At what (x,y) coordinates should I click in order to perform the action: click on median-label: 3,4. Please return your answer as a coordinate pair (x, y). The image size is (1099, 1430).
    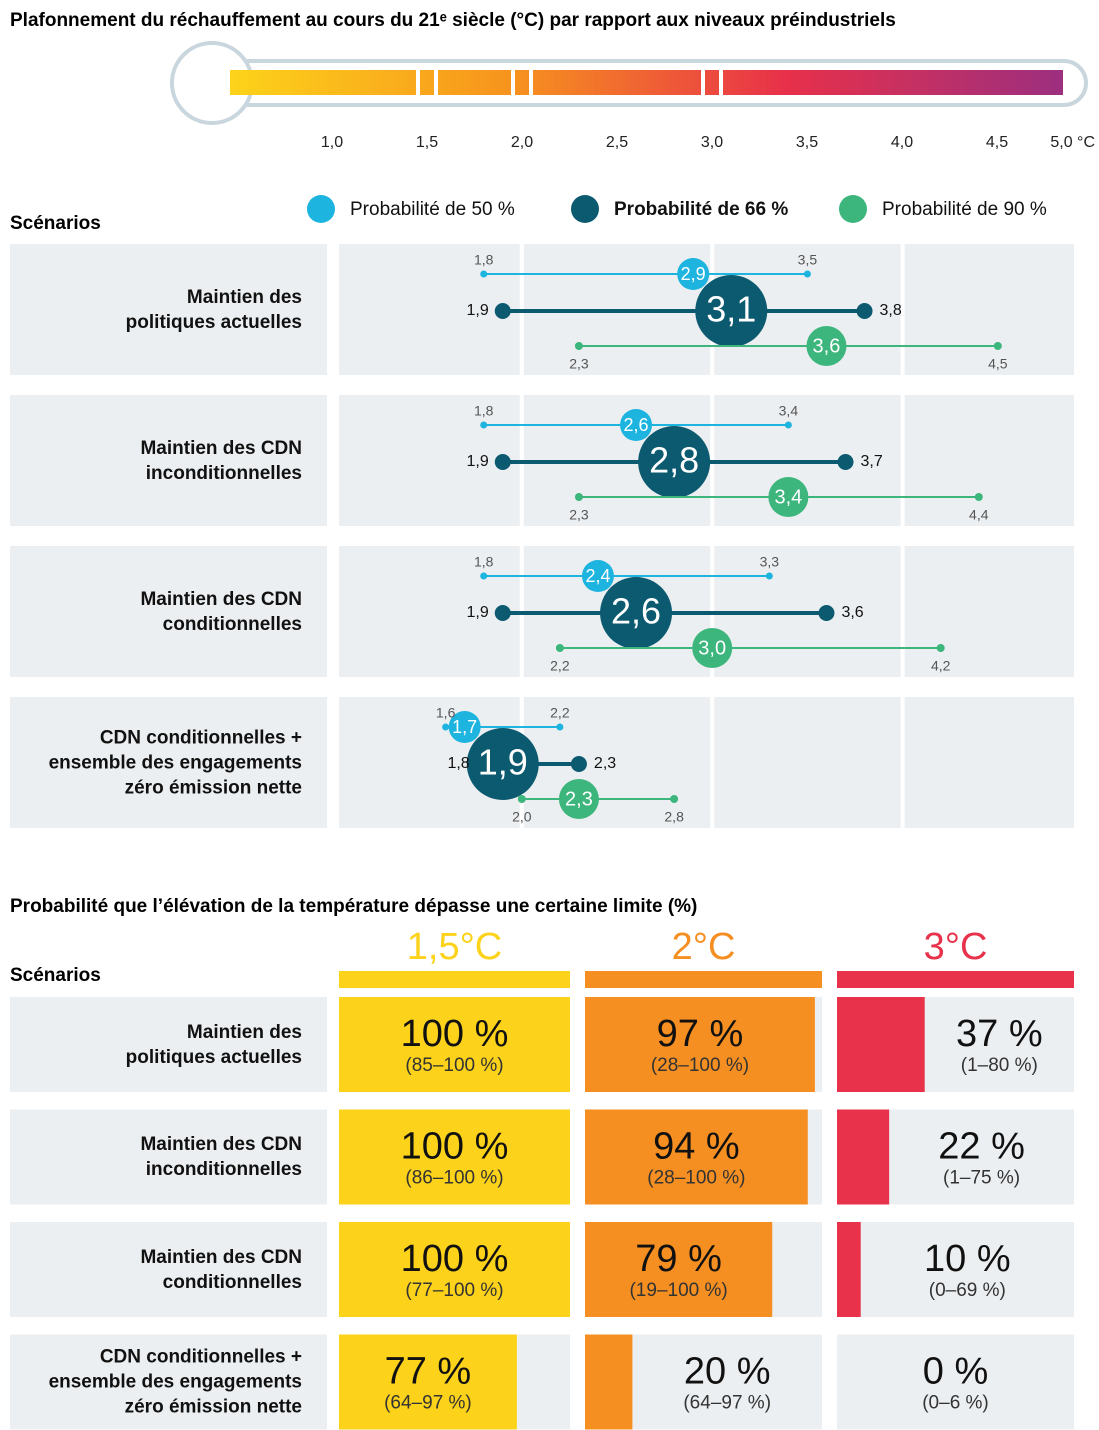
    Looking at the image, I should click on (788, 497).